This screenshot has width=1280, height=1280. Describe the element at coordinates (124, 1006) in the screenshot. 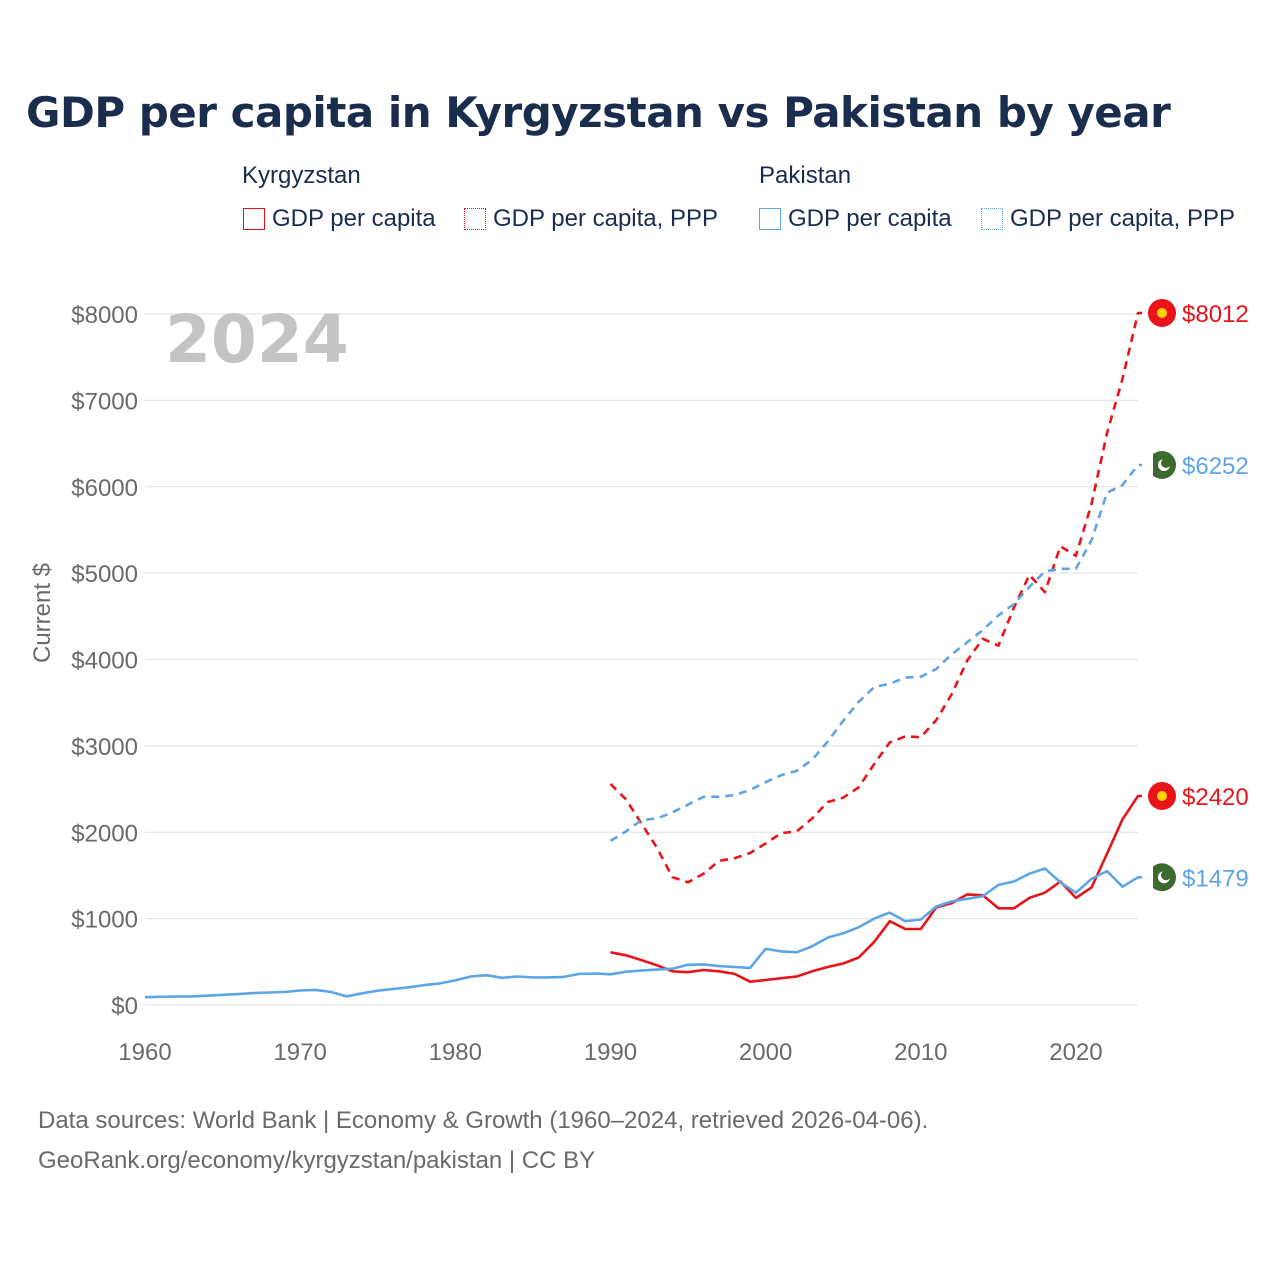

I see `y-tick-label: $0` at that location.